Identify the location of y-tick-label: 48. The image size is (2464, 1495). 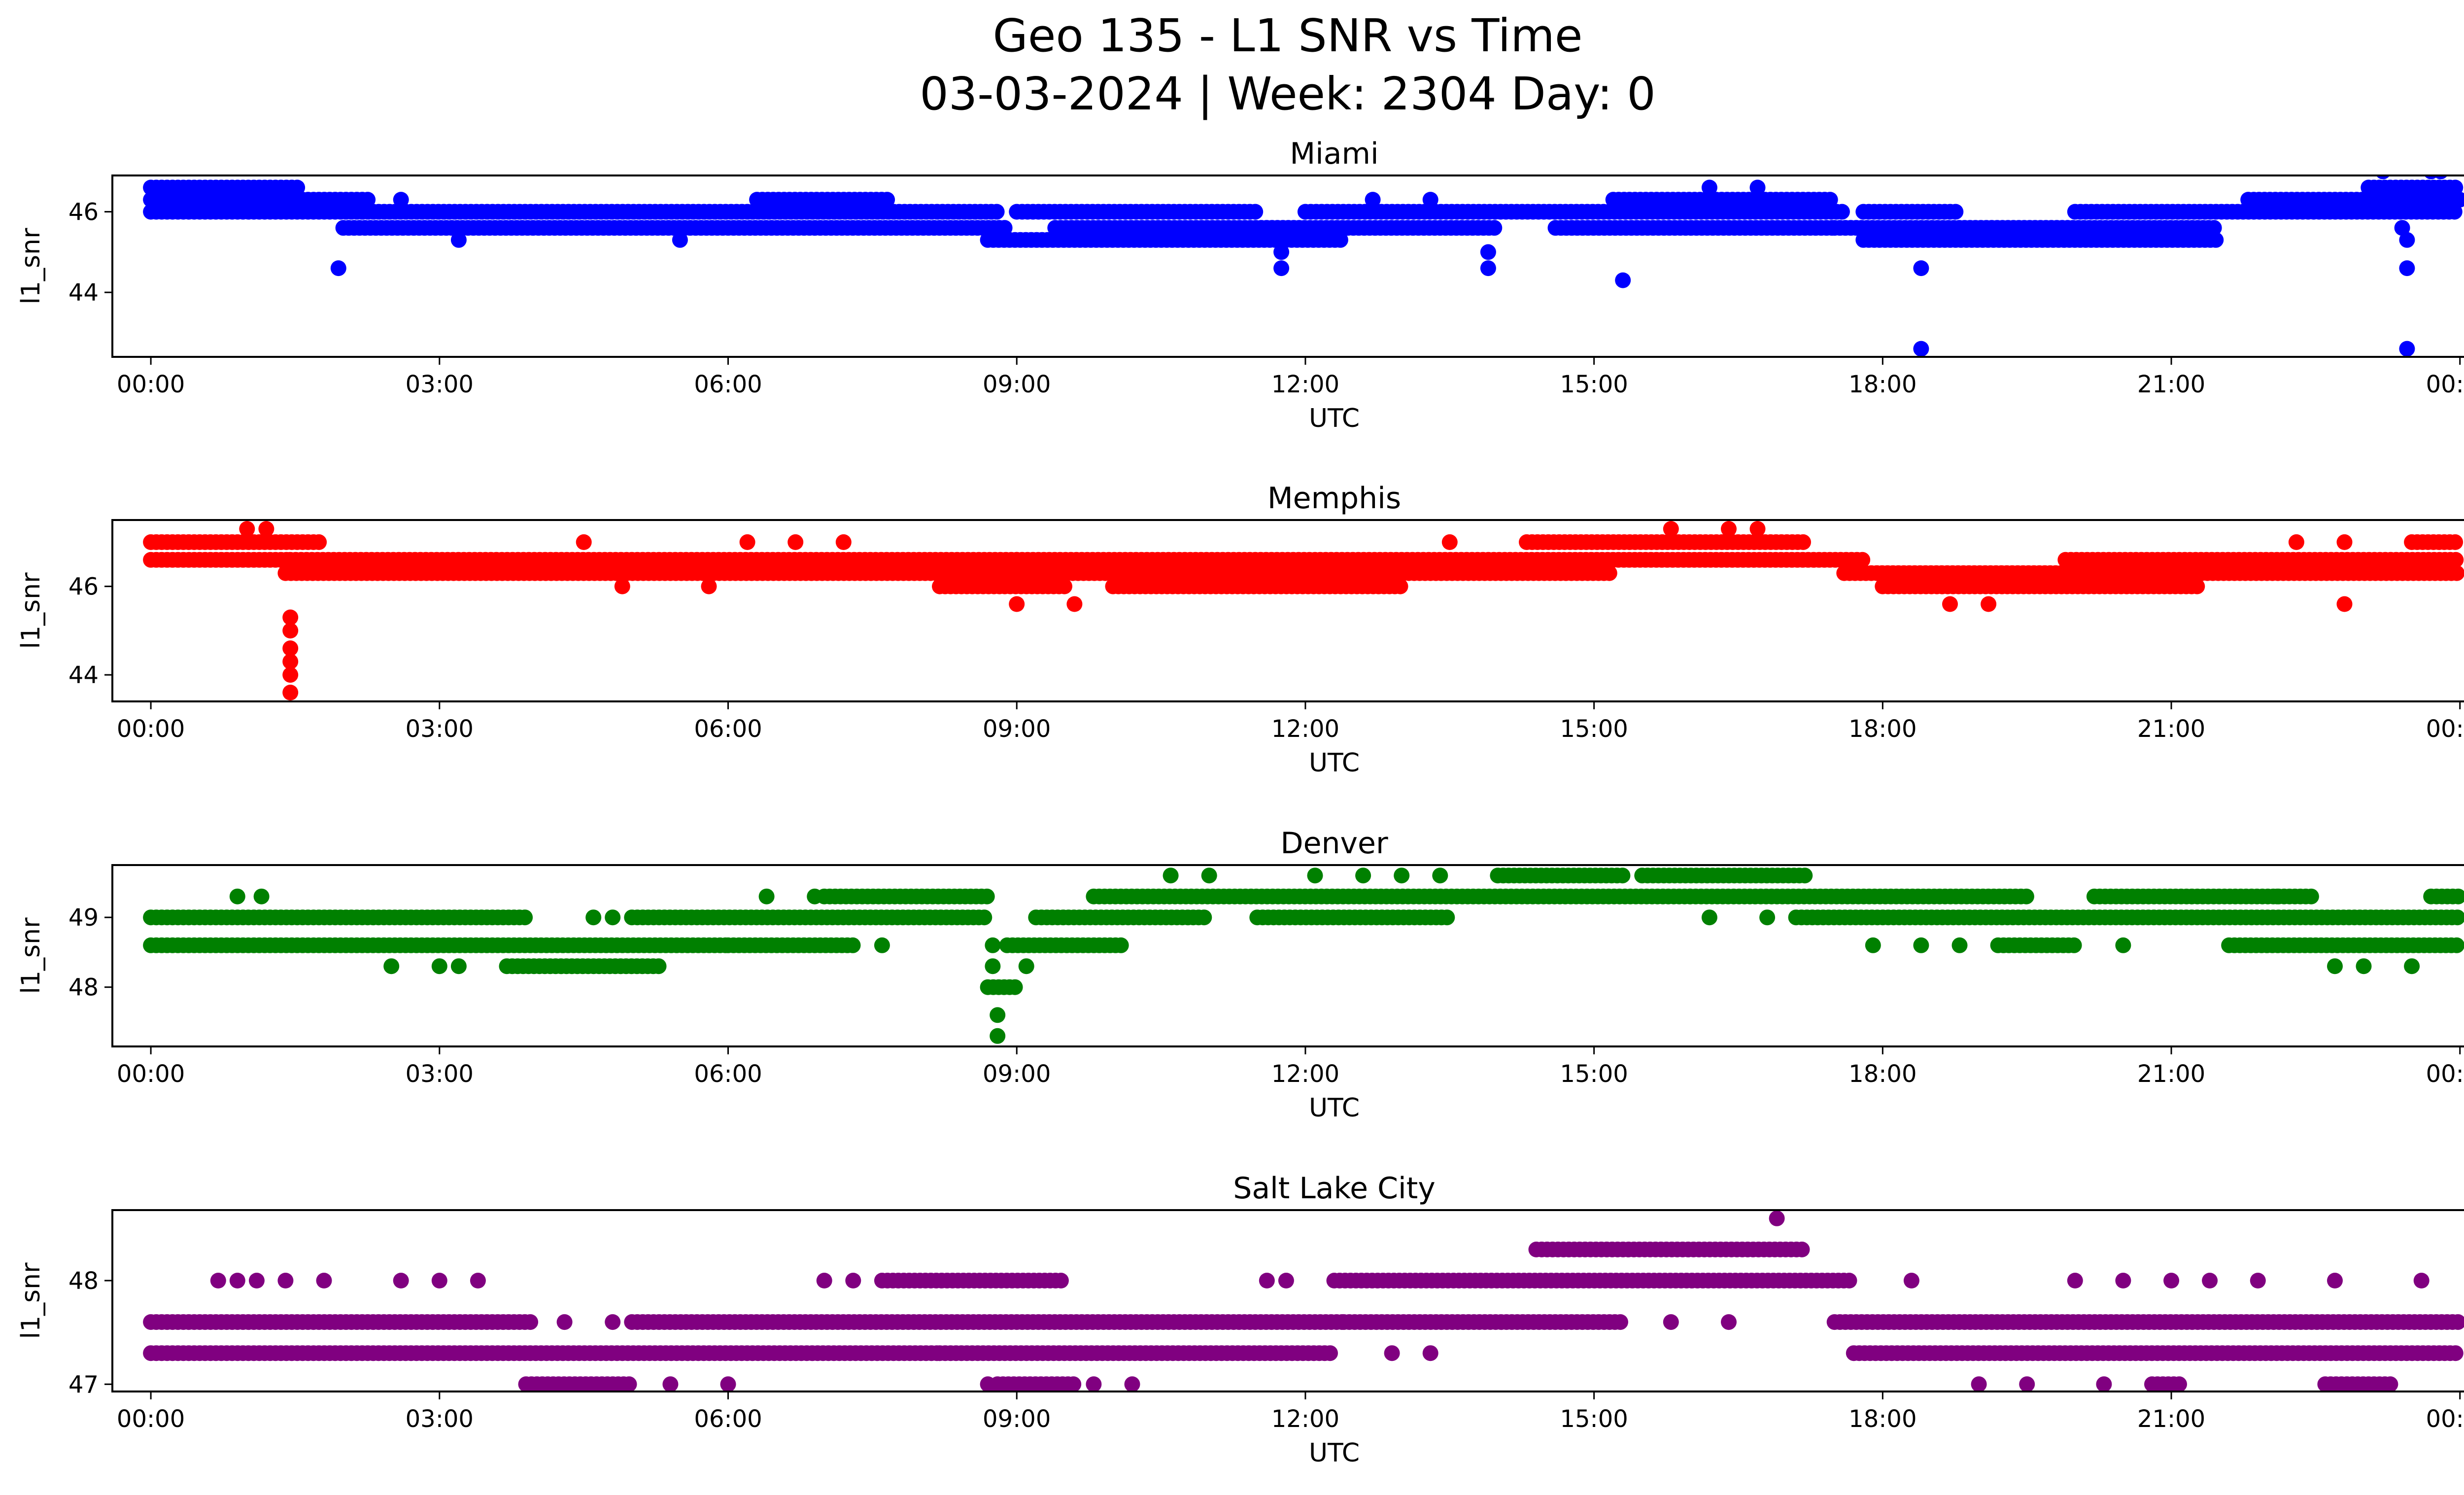
(83, 1281).